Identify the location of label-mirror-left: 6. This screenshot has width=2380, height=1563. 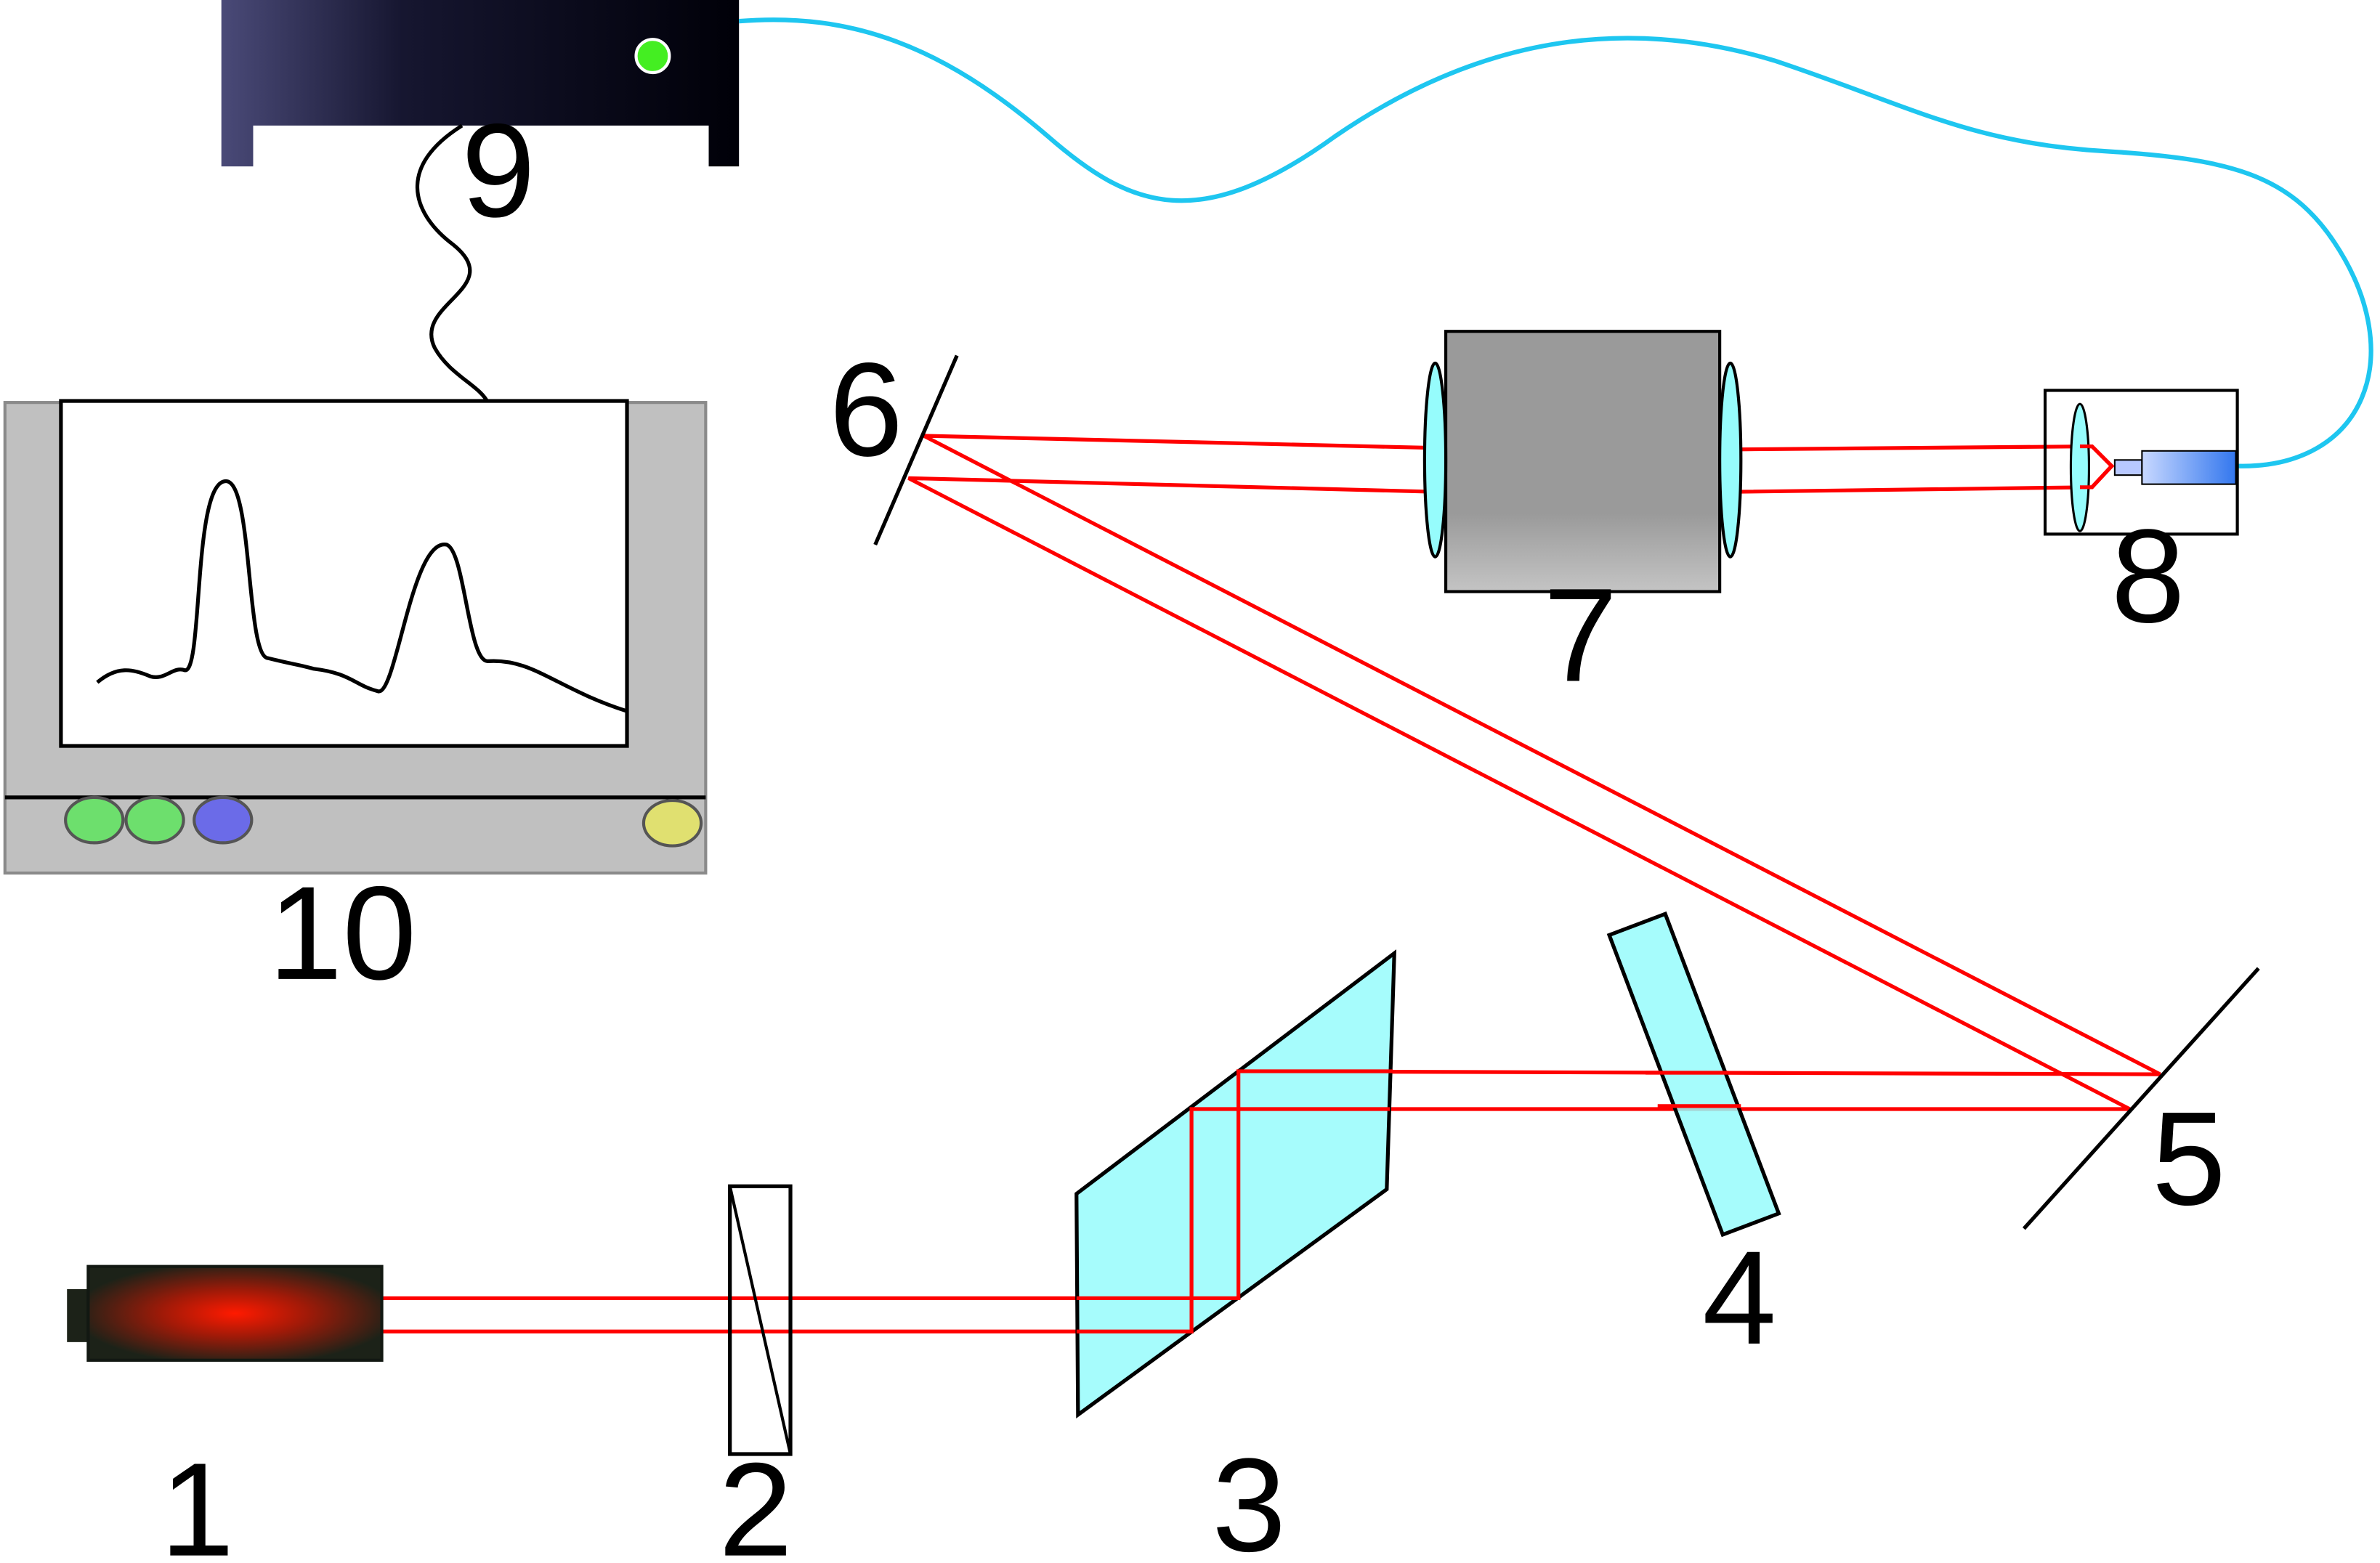
(866, 409).